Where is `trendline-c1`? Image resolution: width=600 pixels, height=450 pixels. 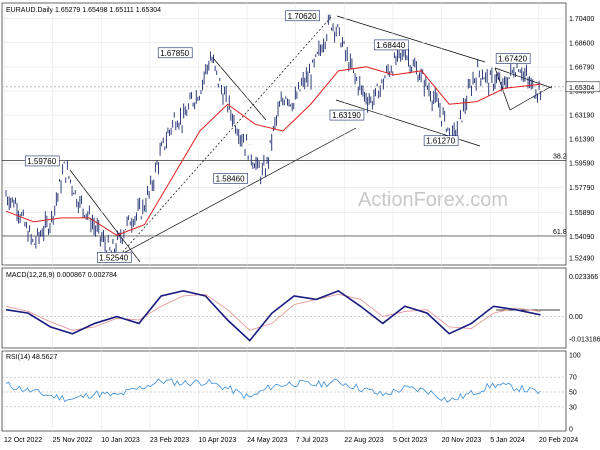
trendline-c1 is located at coordinates (105, 216).